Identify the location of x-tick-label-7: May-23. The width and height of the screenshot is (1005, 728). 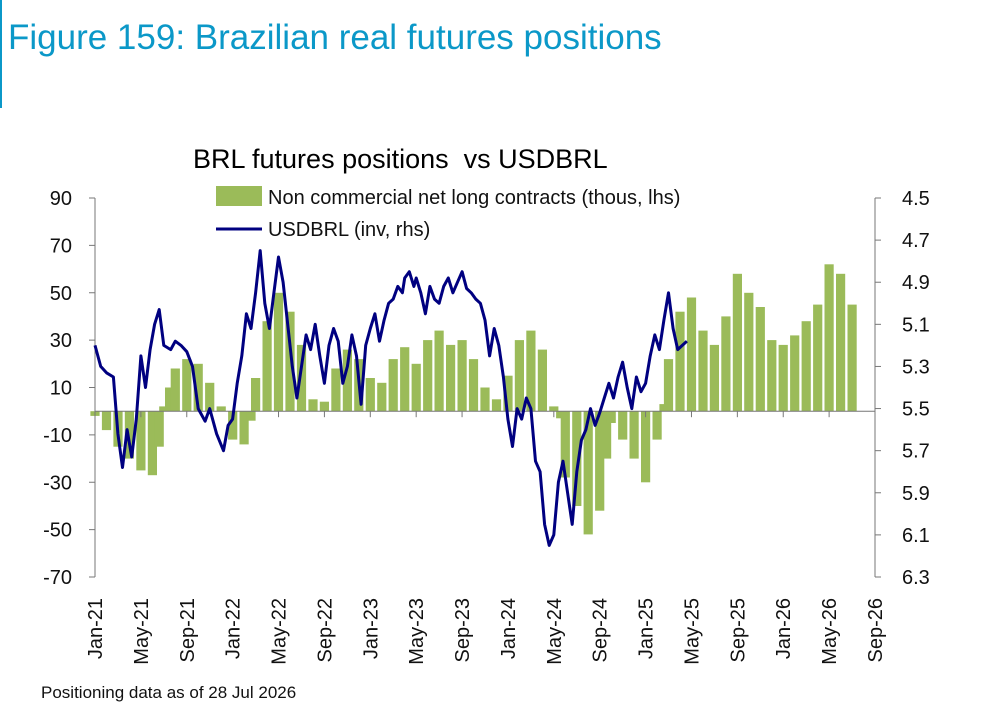
(417, 631).